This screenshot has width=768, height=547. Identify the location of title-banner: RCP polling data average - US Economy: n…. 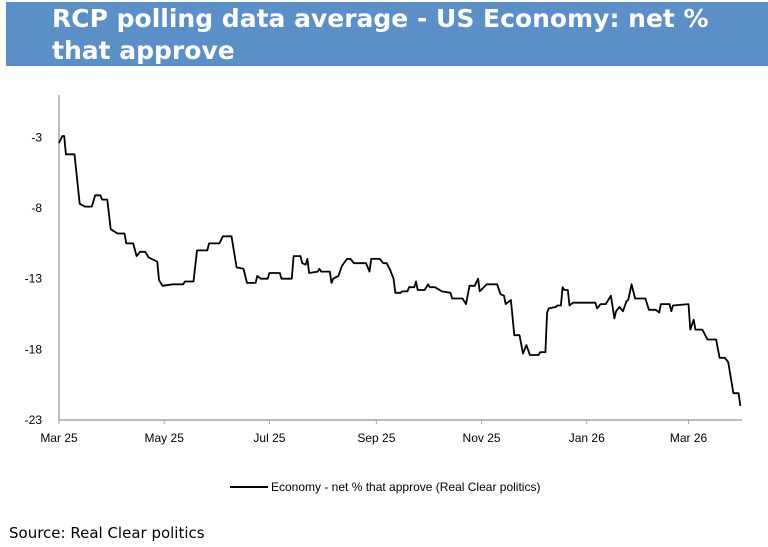
(387, 34).